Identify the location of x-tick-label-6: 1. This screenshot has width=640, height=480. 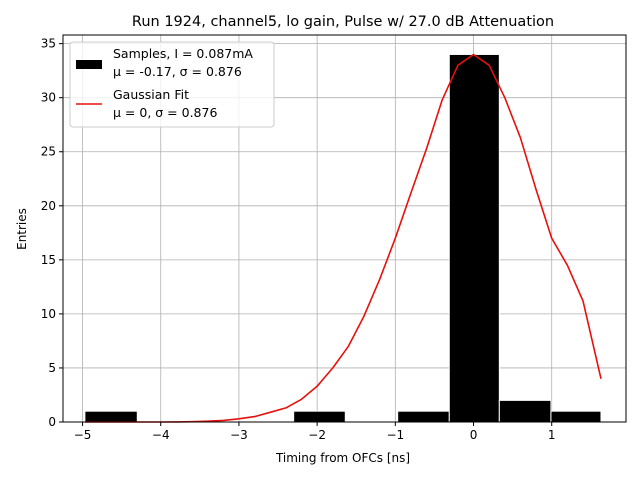
(552, 435).